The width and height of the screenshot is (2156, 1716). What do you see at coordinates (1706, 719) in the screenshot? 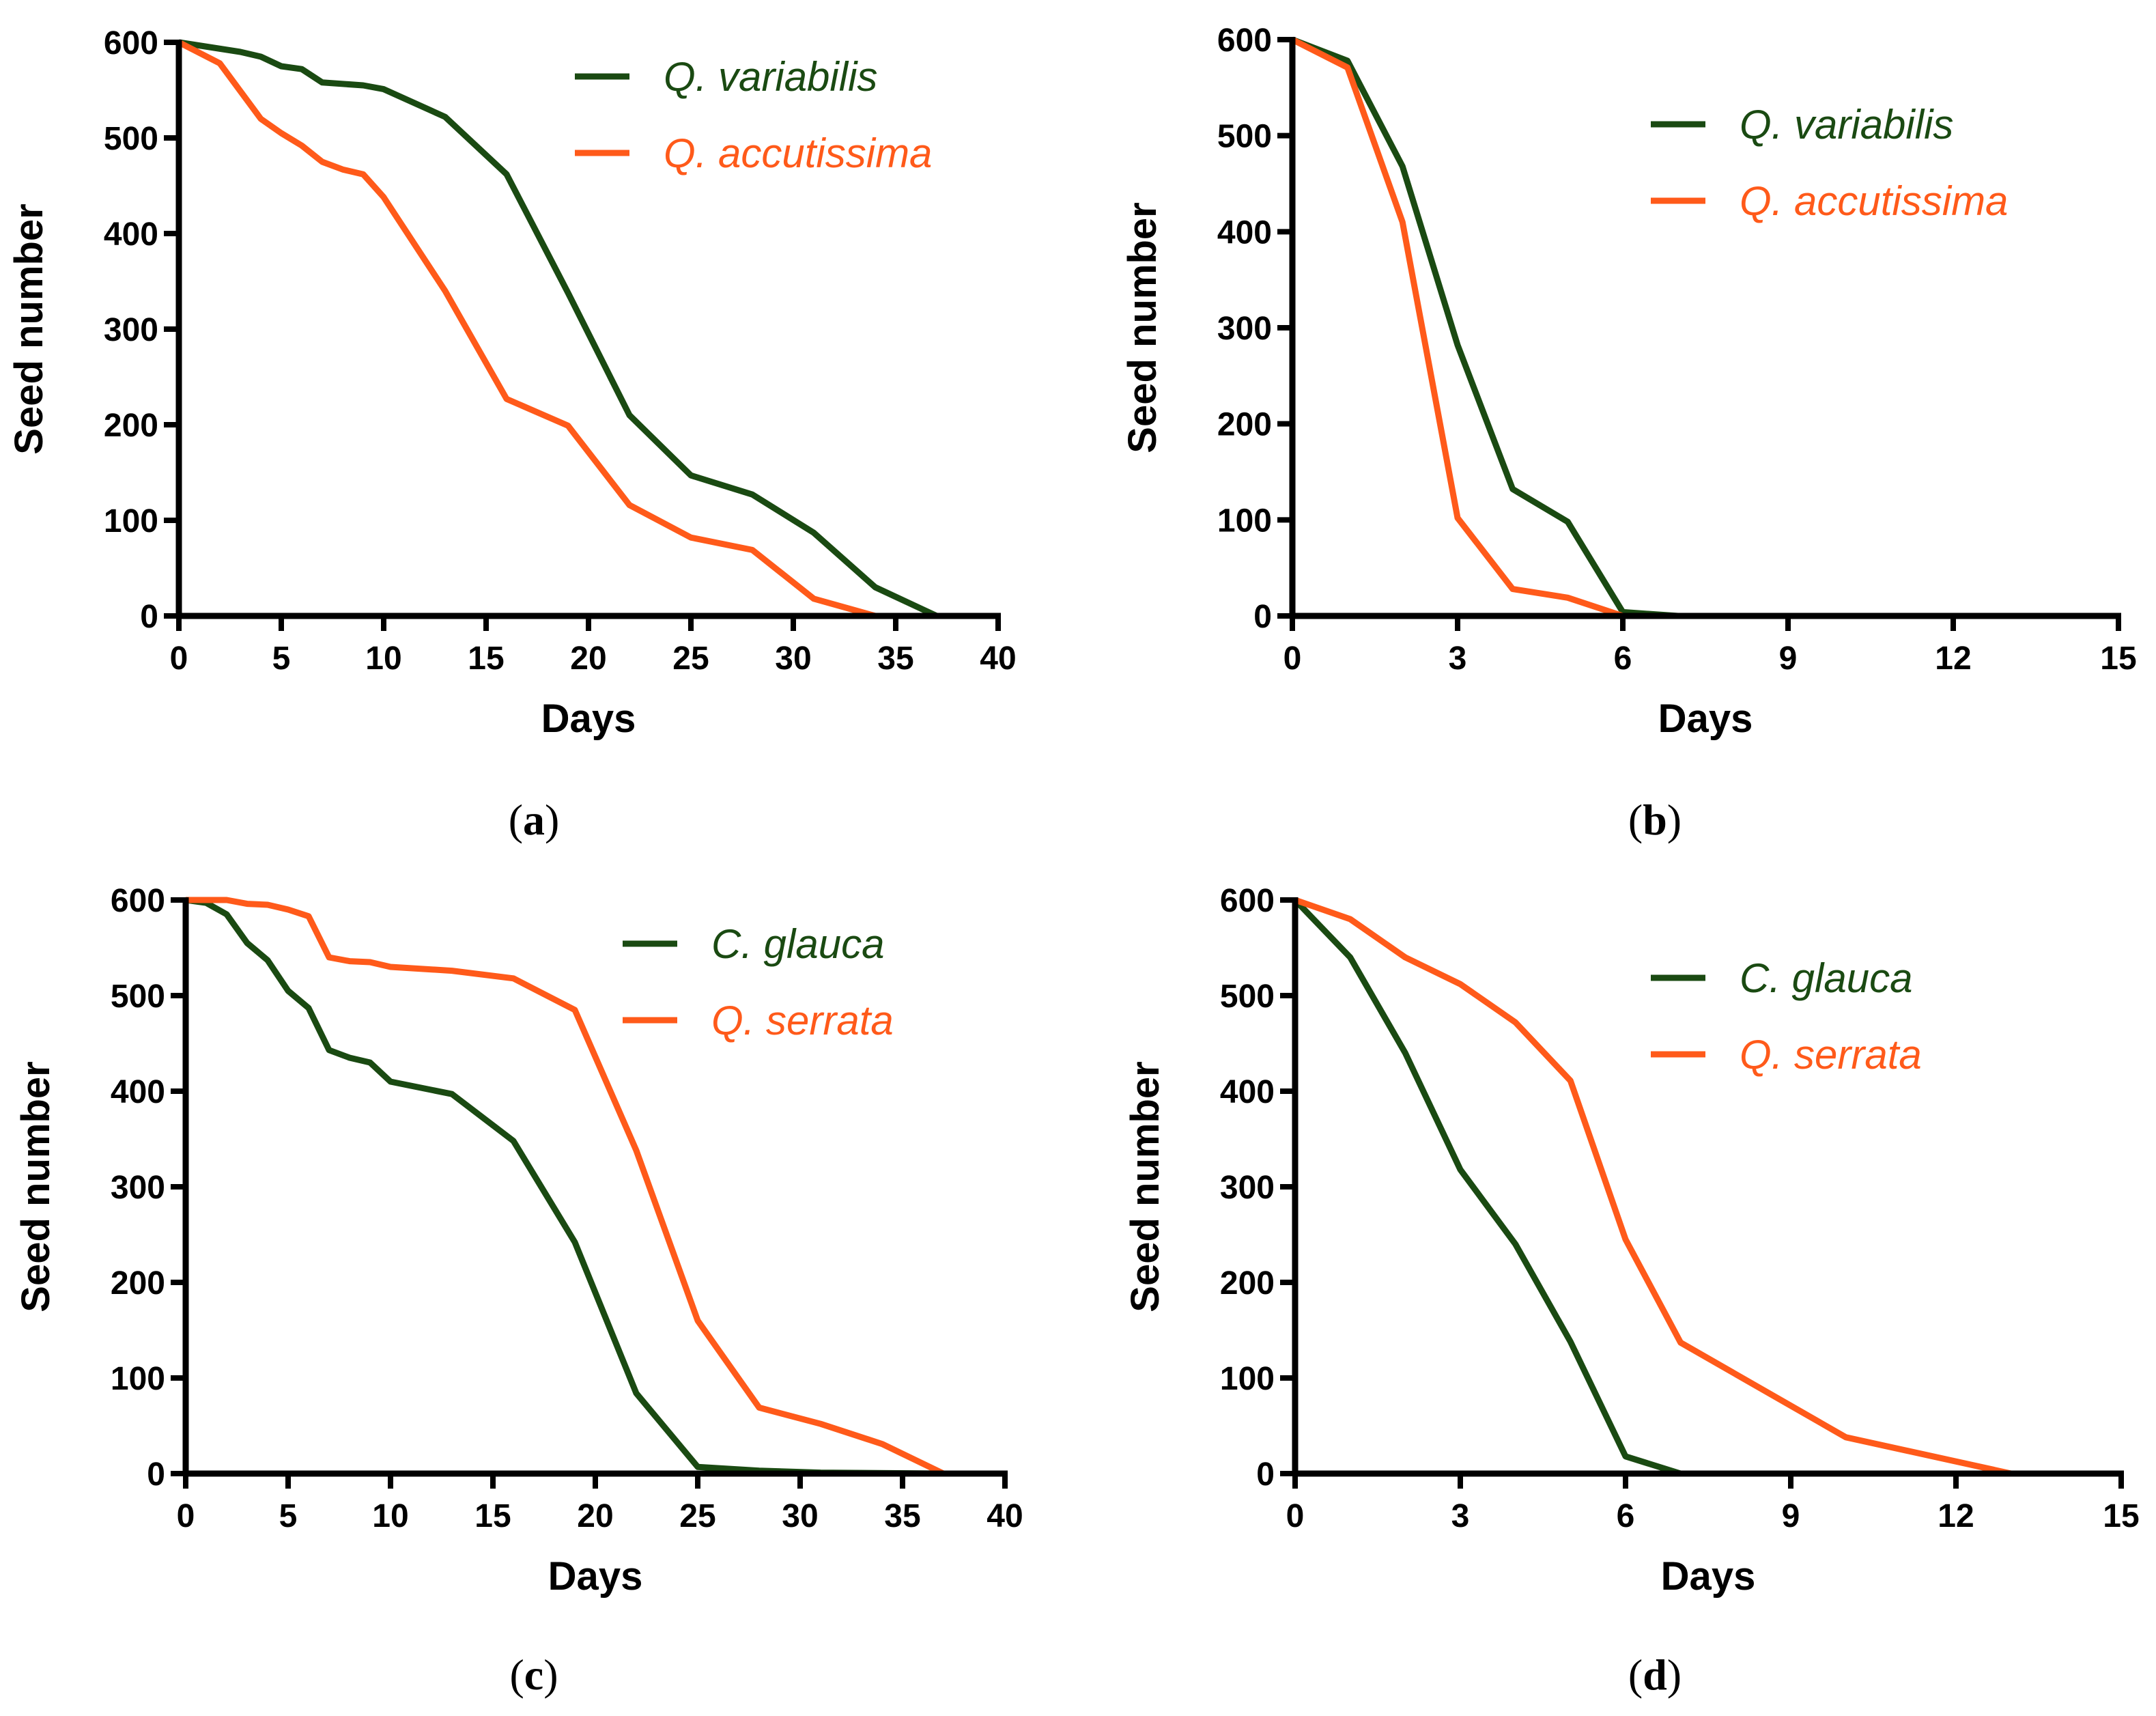
I see `panel-b-x-axis-title: Days` at bounding box center [1706, 719].